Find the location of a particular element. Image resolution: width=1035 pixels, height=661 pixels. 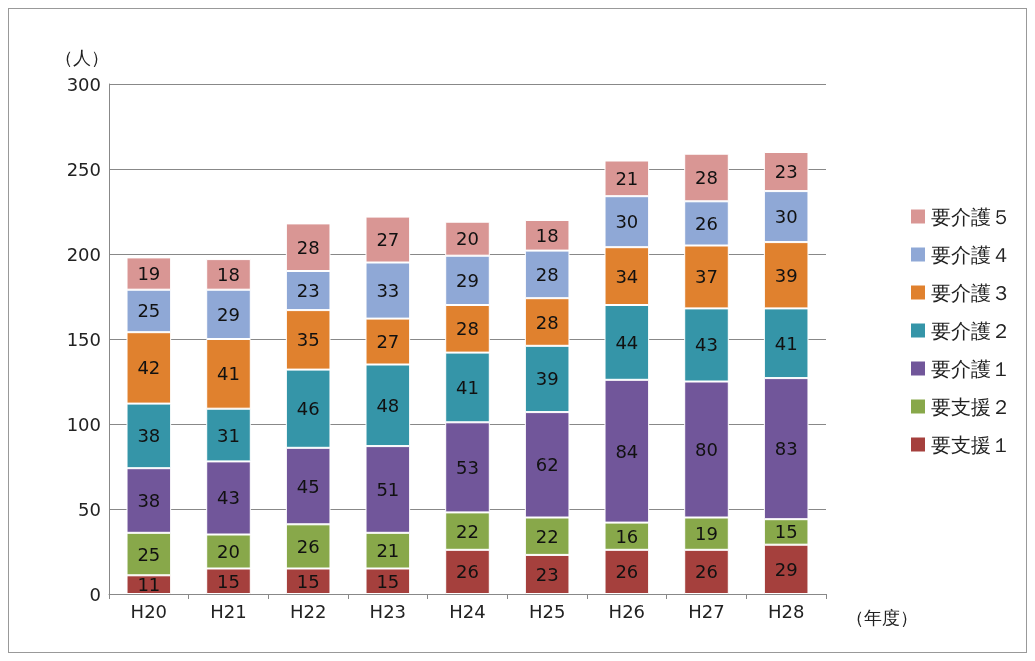

x-tick-label: H20 is located at coordinates (149, 611).